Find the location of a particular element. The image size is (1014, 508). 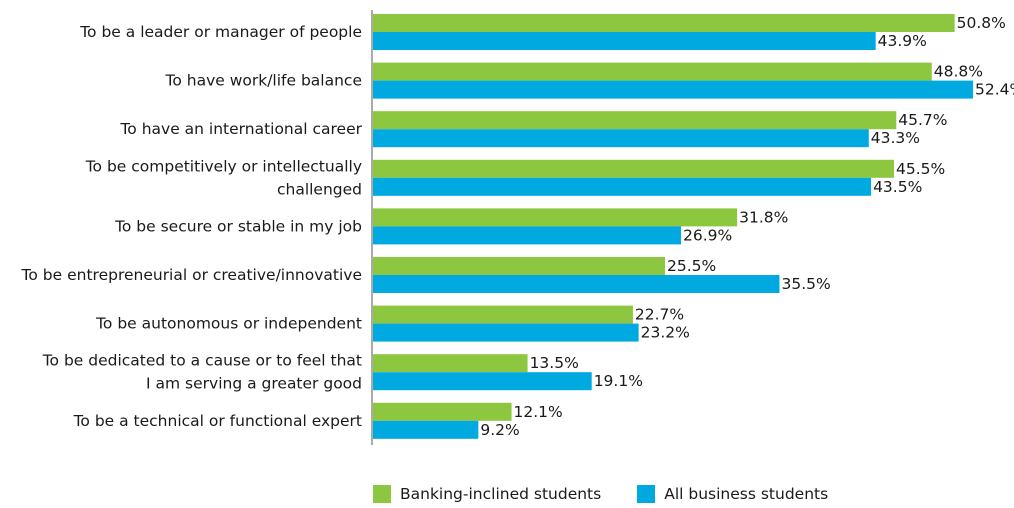

data-label: 9.2% is located at coordinates (499, 430).